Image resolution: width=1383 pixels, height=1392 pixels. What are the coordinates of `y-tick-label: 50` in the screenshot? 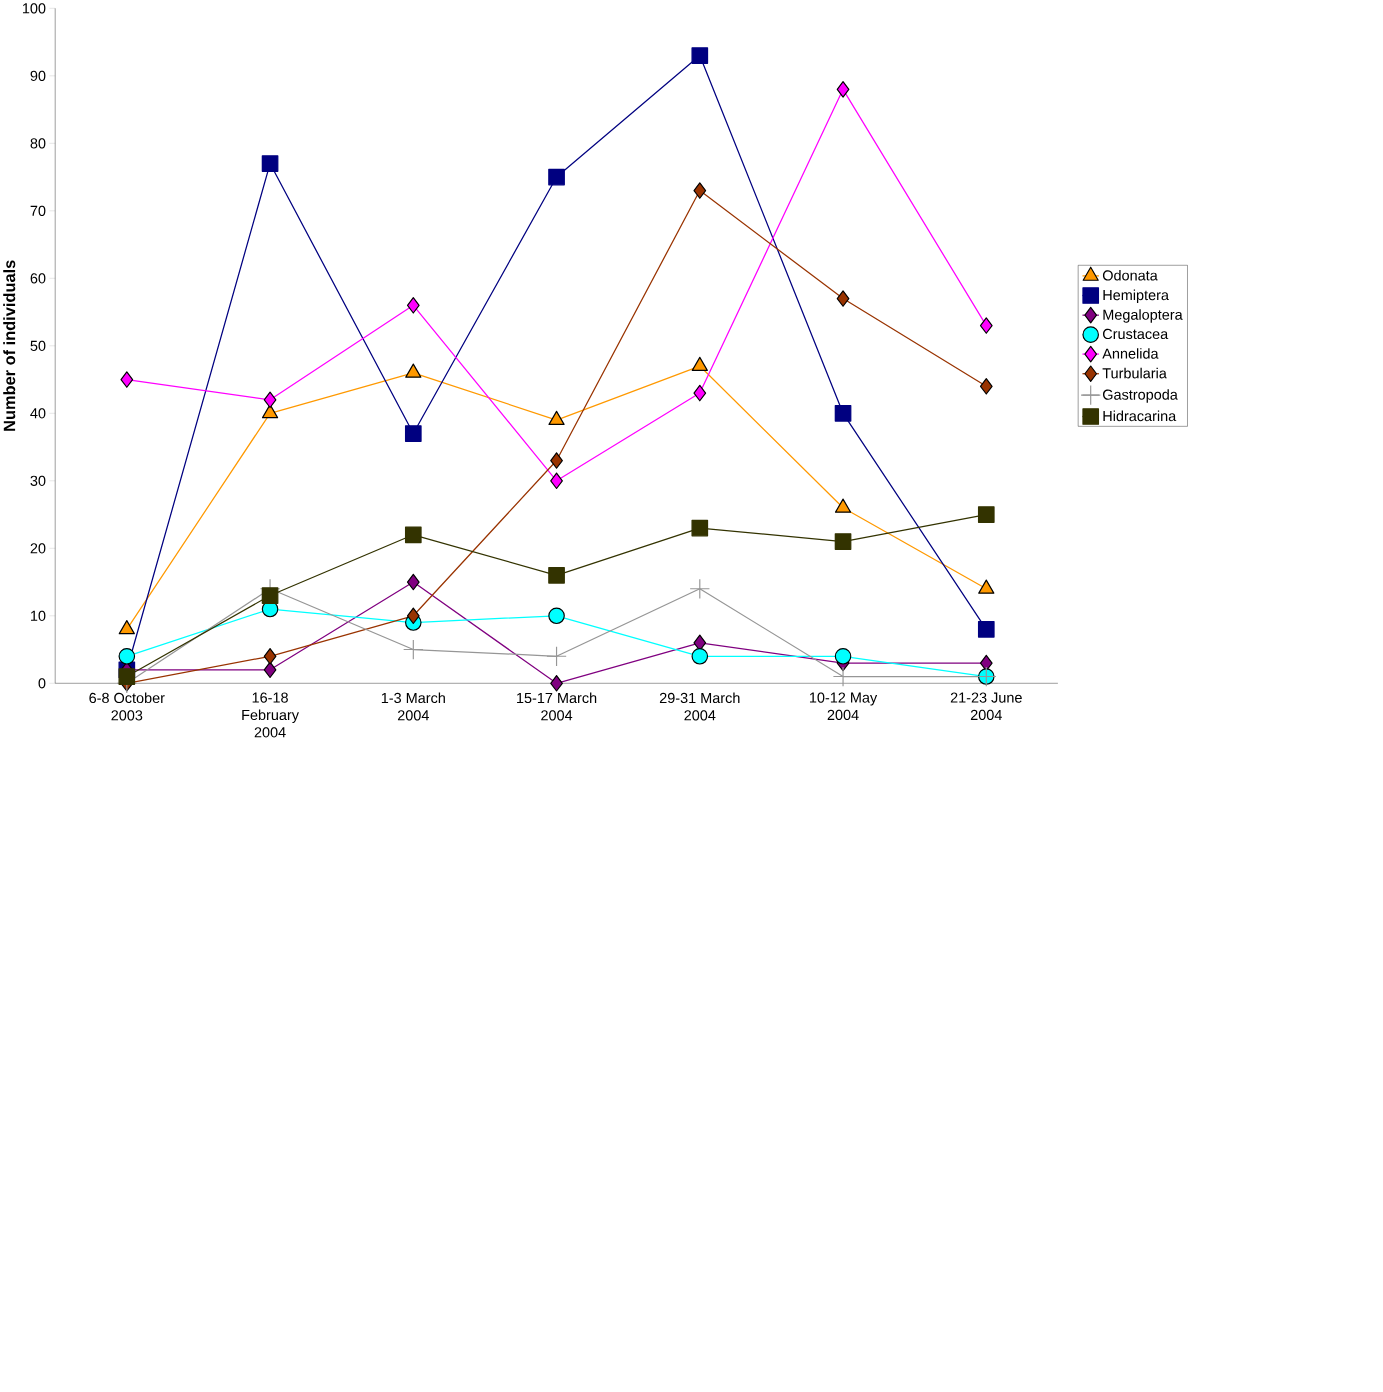 It's located at (38, 345).